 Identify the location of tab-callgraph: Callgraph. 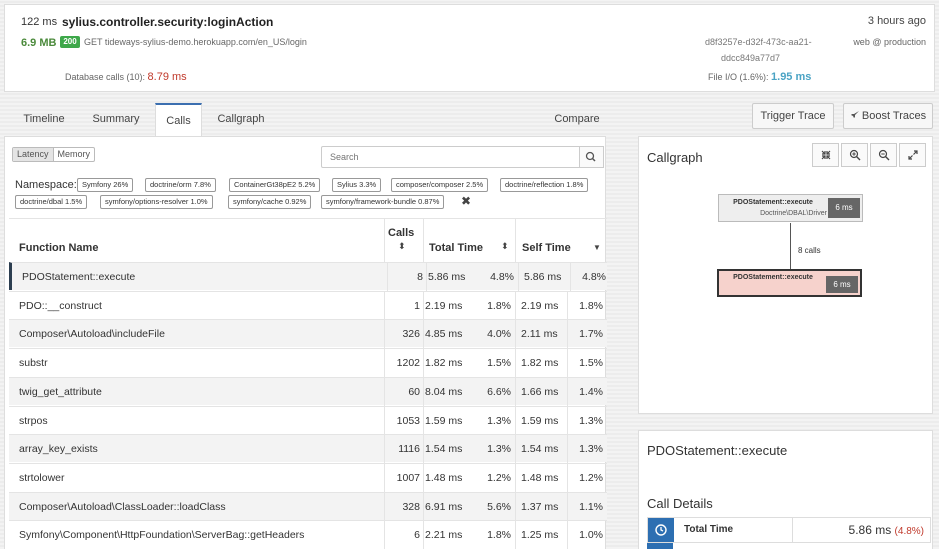
(241, 119).